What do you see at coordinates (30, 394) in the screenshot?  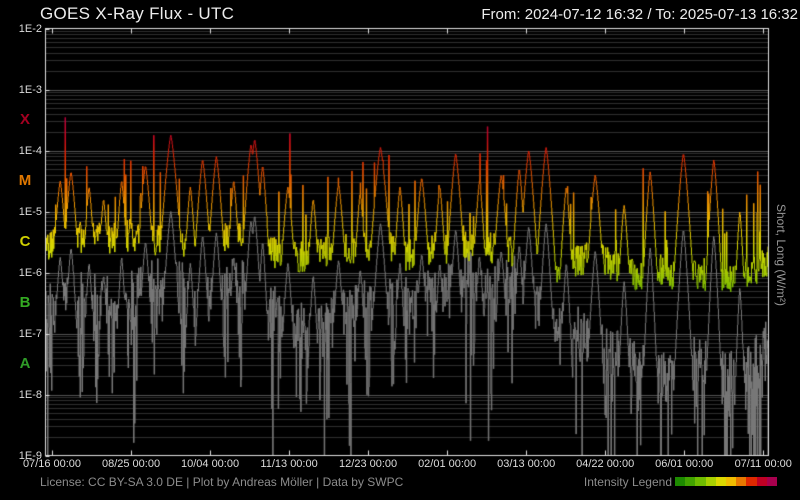 I see `y-tick-label: 1E-8` at bounding box center [30, 394].